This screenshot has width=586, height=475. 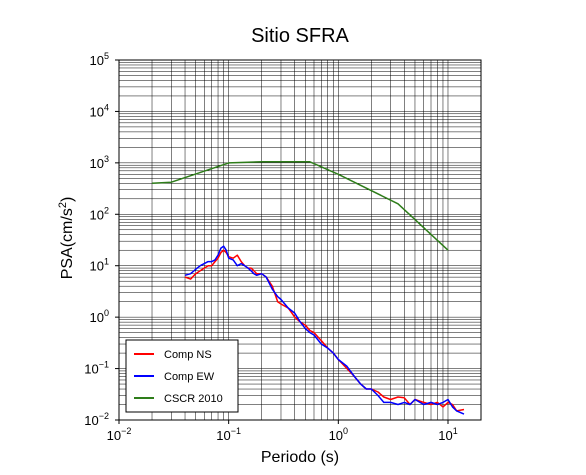 I want to click on y-tick-label: 10⁰, so click(x=99, y=316).